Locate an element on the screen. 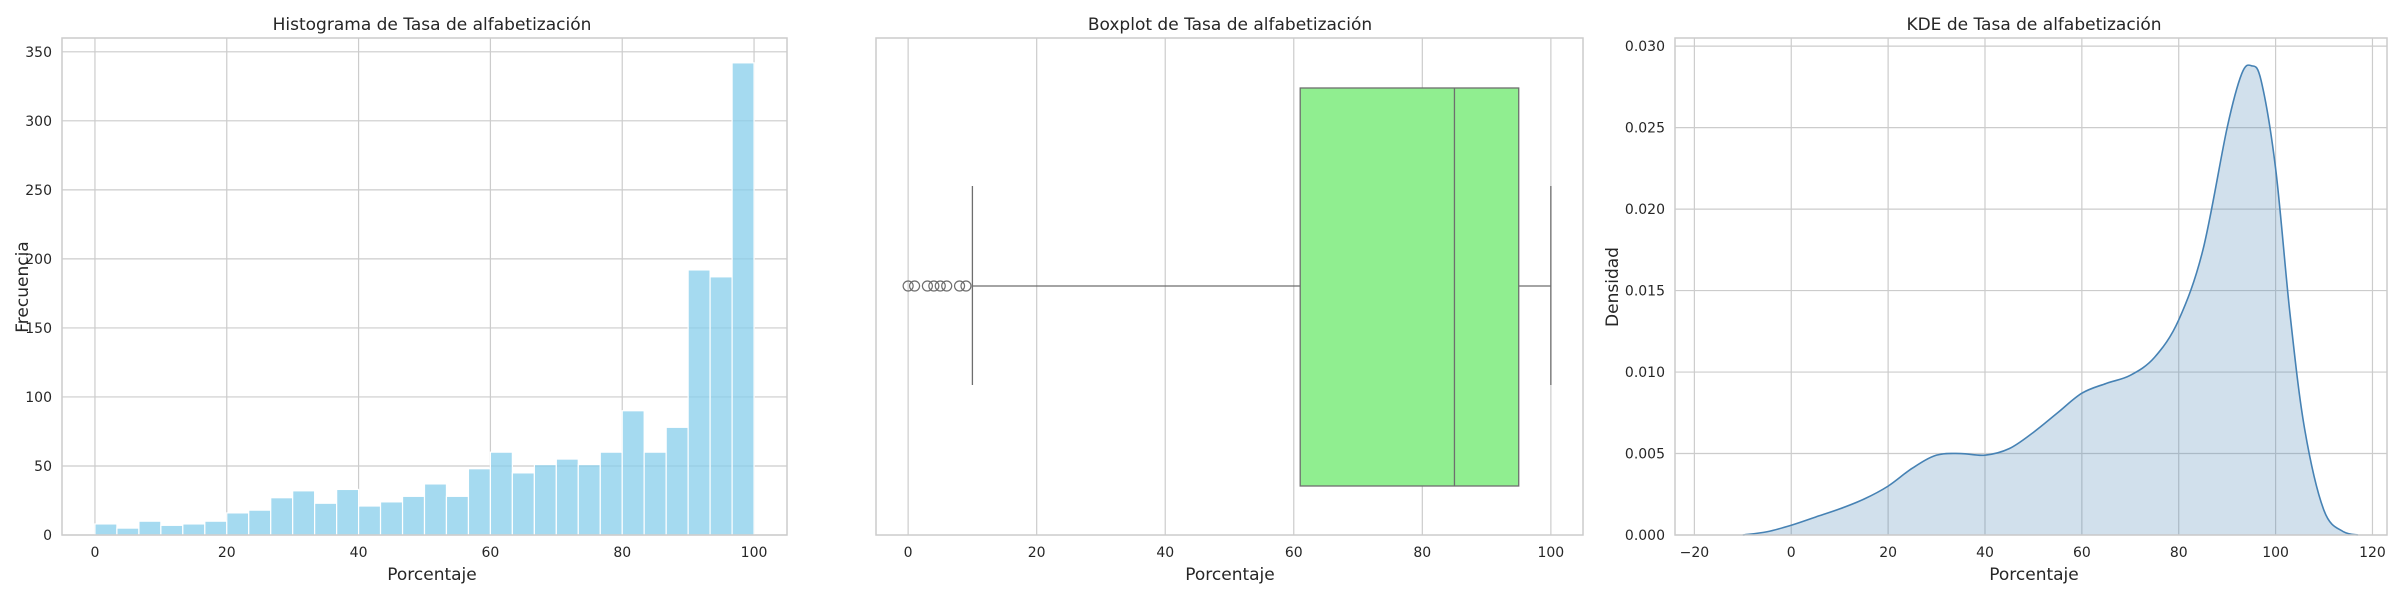 This screenshot has height=600, width=2400. histogram-ytick-label: 100 is located at coordinates (38, 398).